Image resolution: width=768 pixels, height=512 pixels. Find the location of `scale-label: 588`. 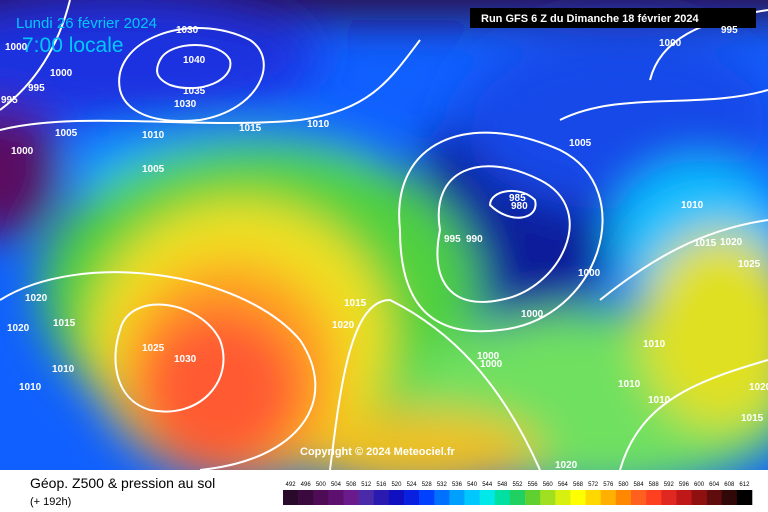

scale-label: 588 is located at coordinates (654, 485).